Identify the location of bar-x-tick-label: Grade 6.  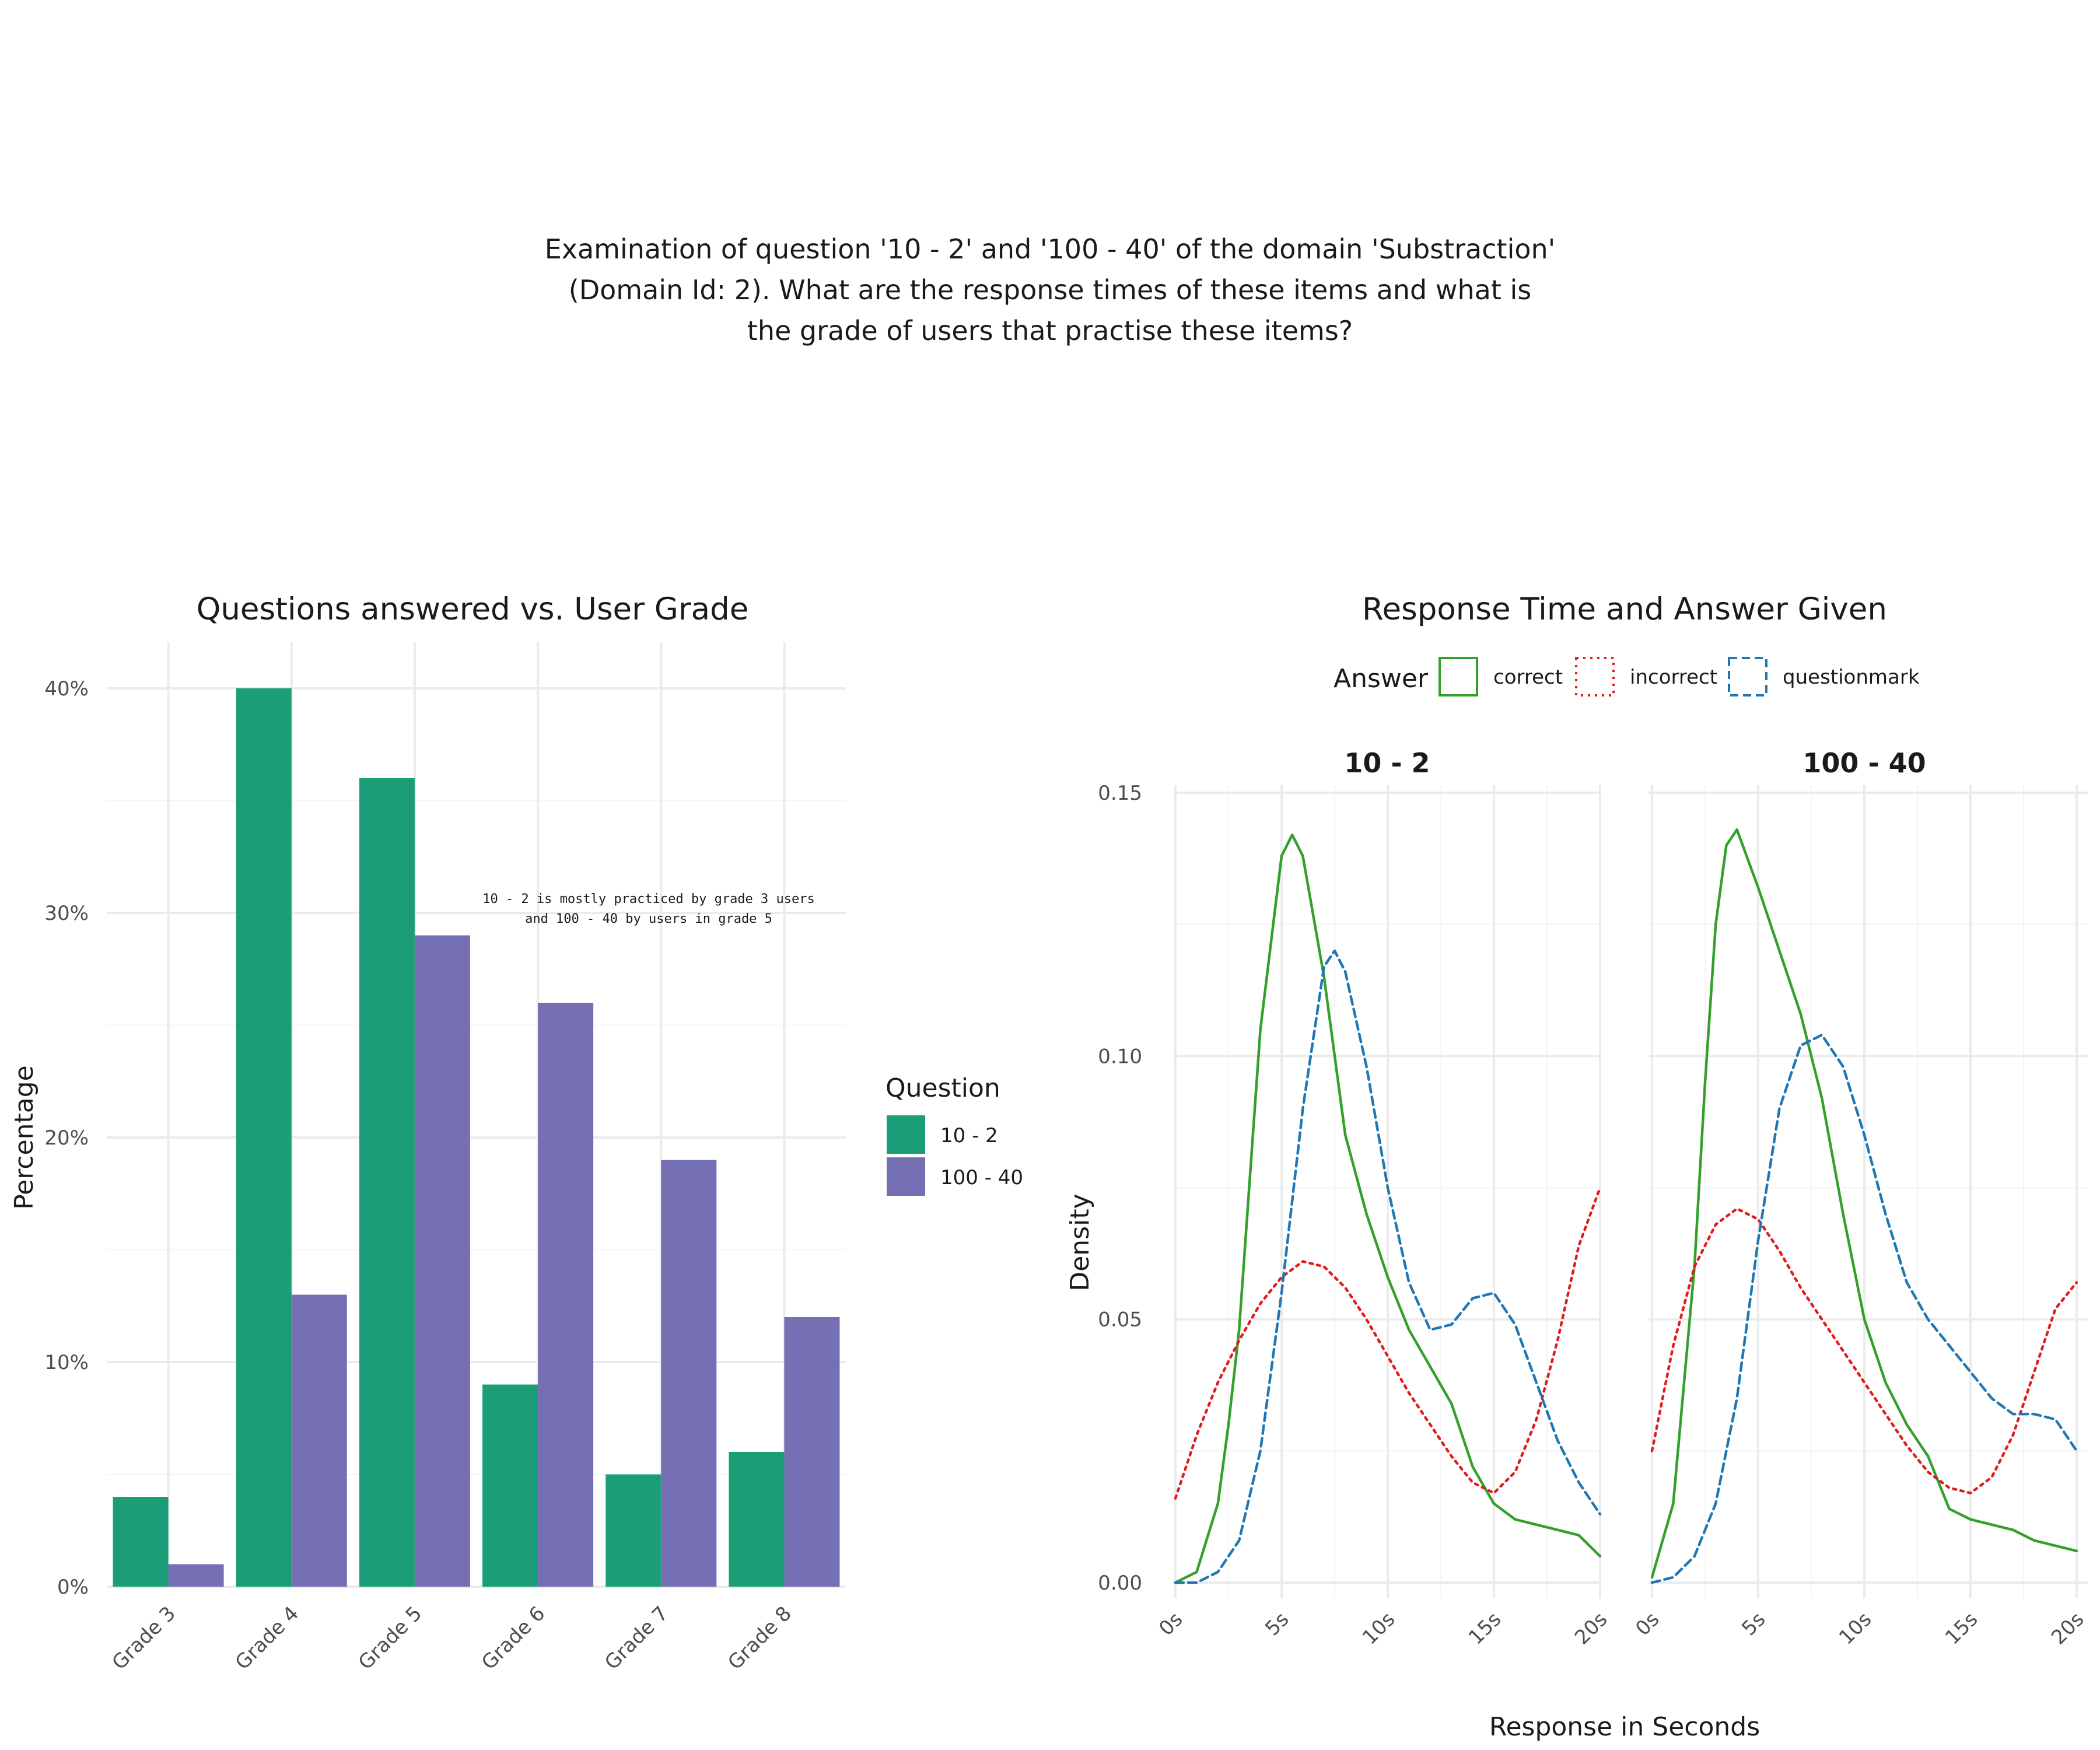
(513, 1638).